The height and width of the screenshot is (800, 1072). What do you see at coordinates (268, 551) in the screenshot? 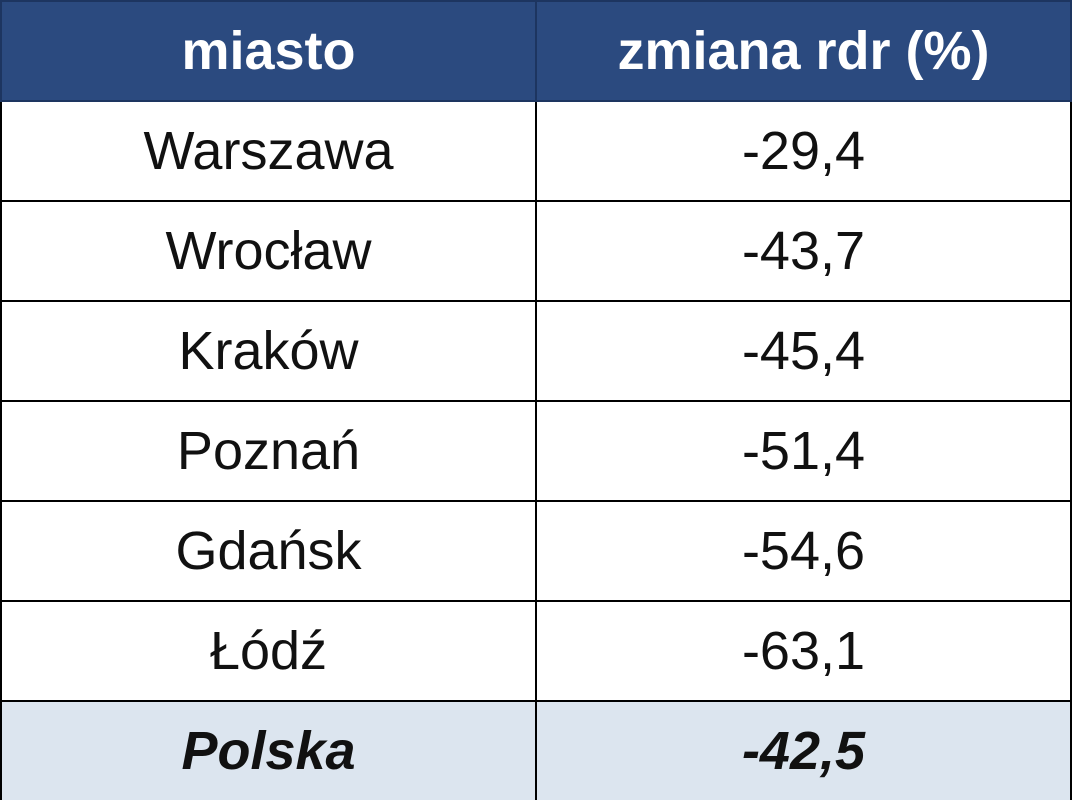
I see `city-cell: Gdańsk` at bounding box center [268, 551].